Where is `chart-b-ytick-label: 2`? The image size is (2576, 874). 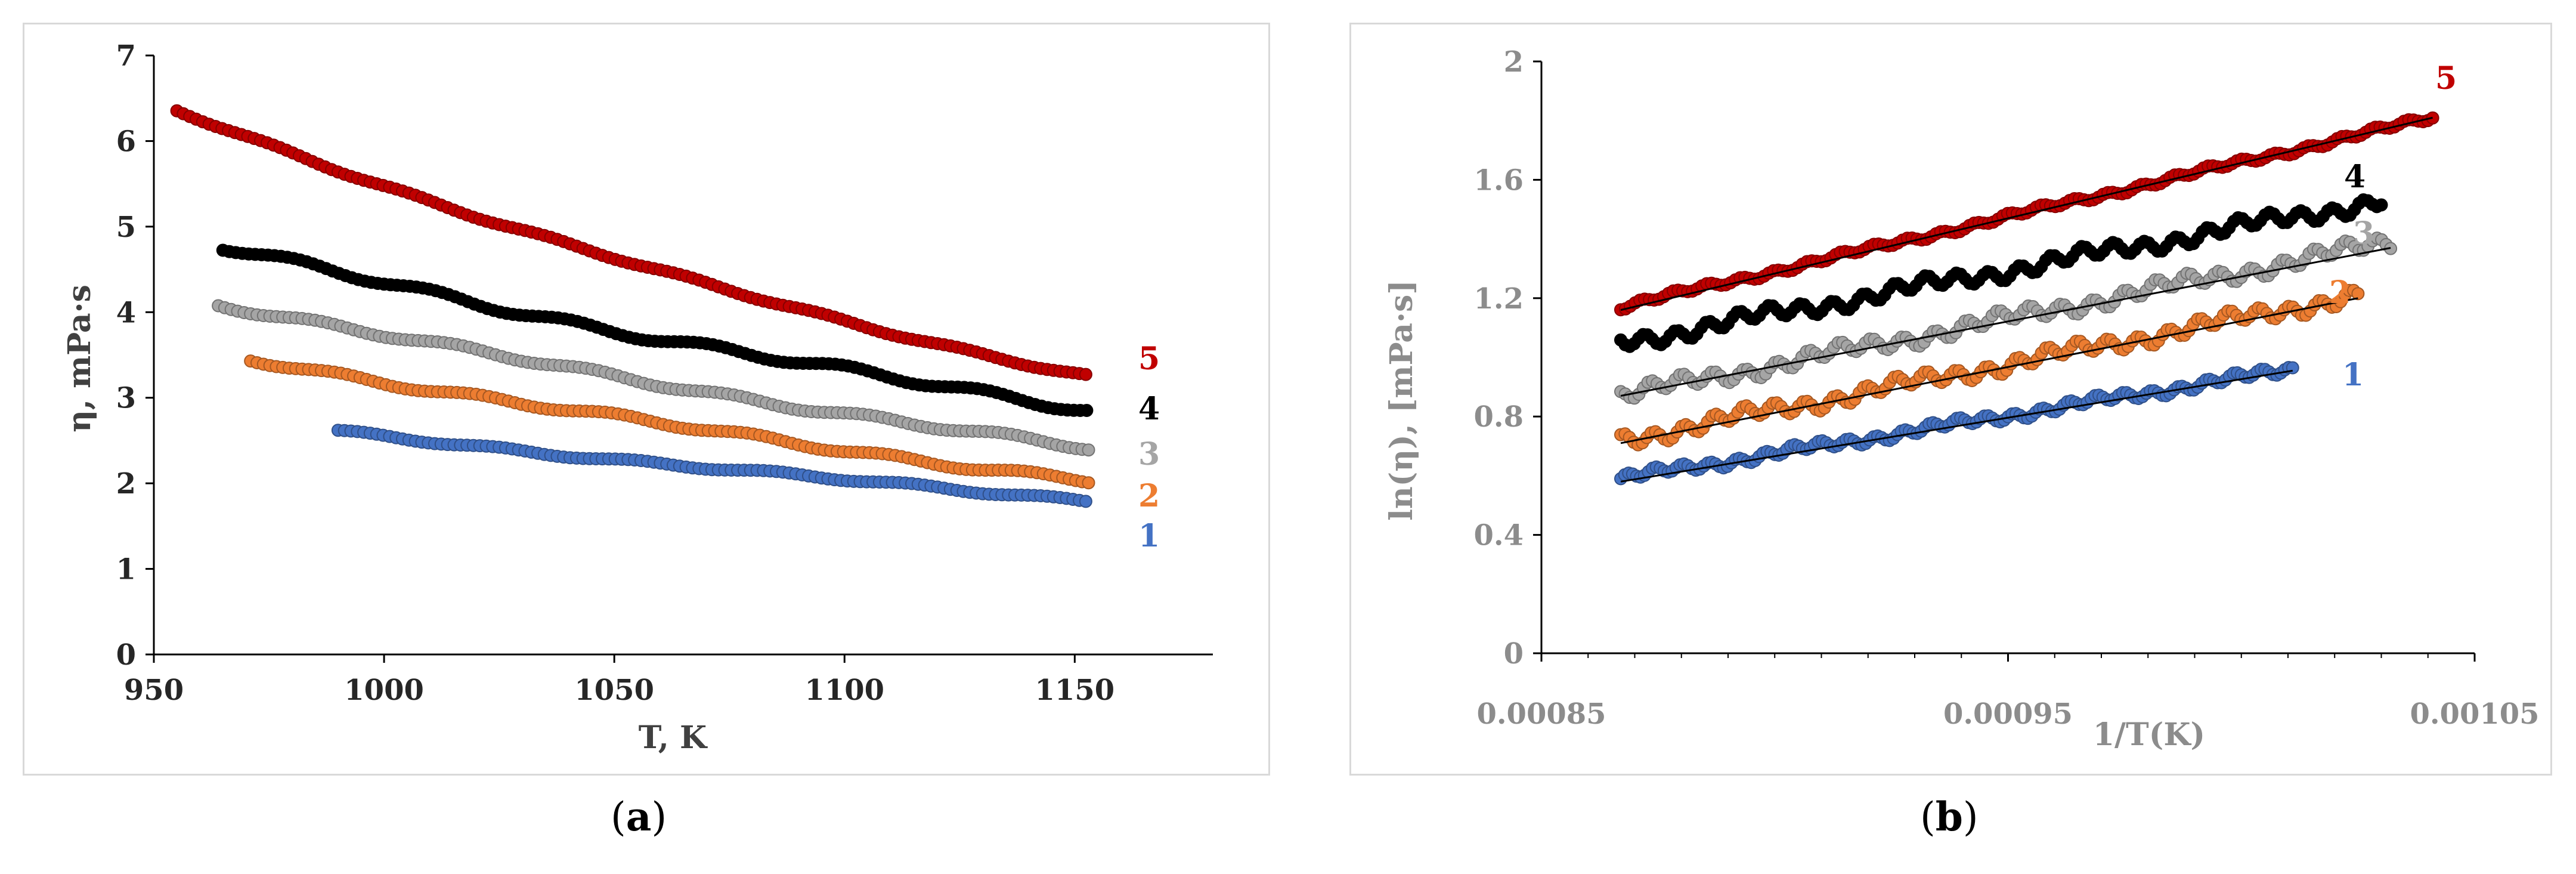 chart-b-ytick-label: 2 is located at coordinates (1514, 62).